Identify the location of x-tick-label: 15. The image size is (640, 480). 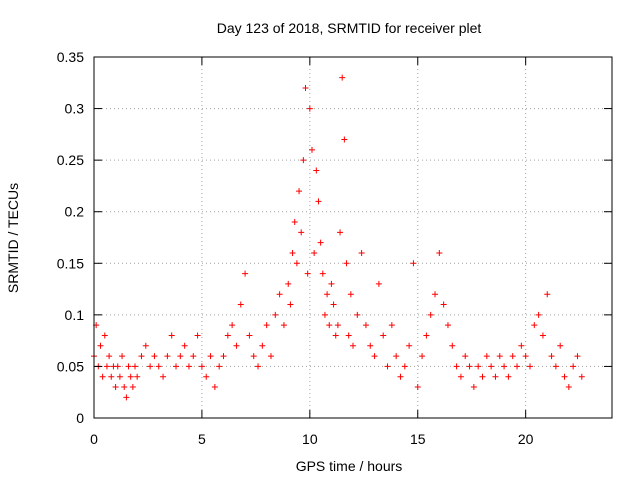
(418, 439).